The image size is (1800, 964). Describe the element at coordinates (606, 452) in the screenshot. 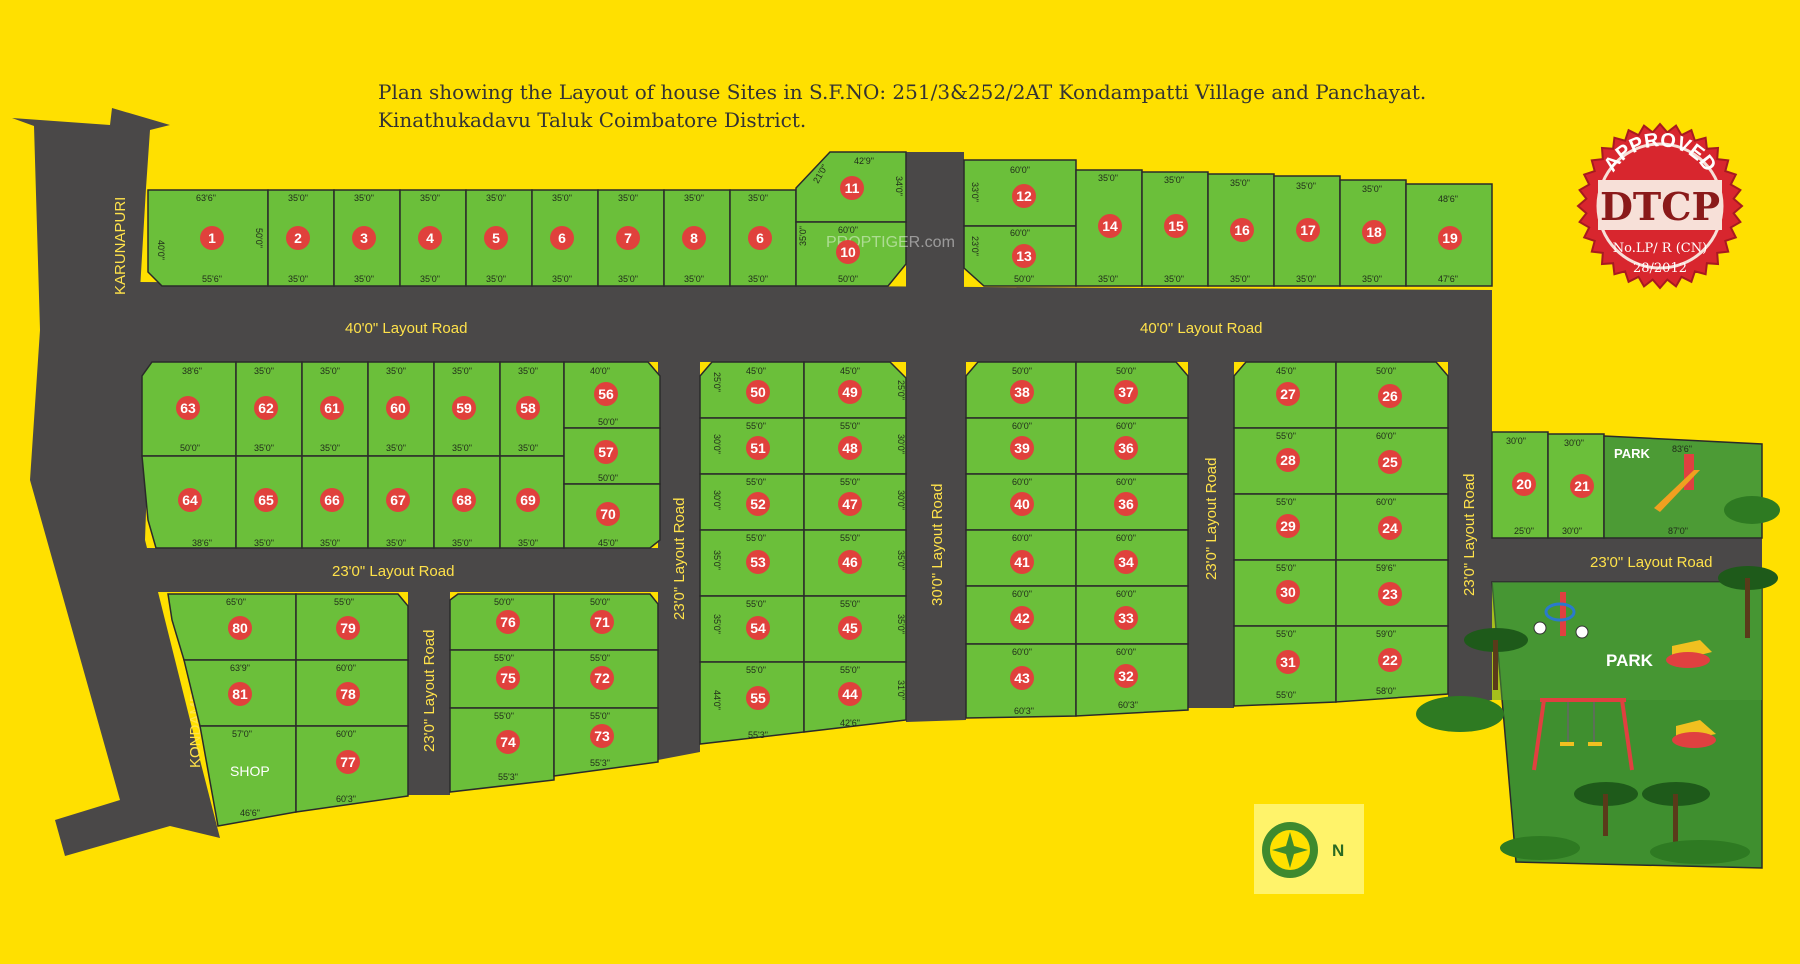

I see `plot-marker-57: 57` at that location.